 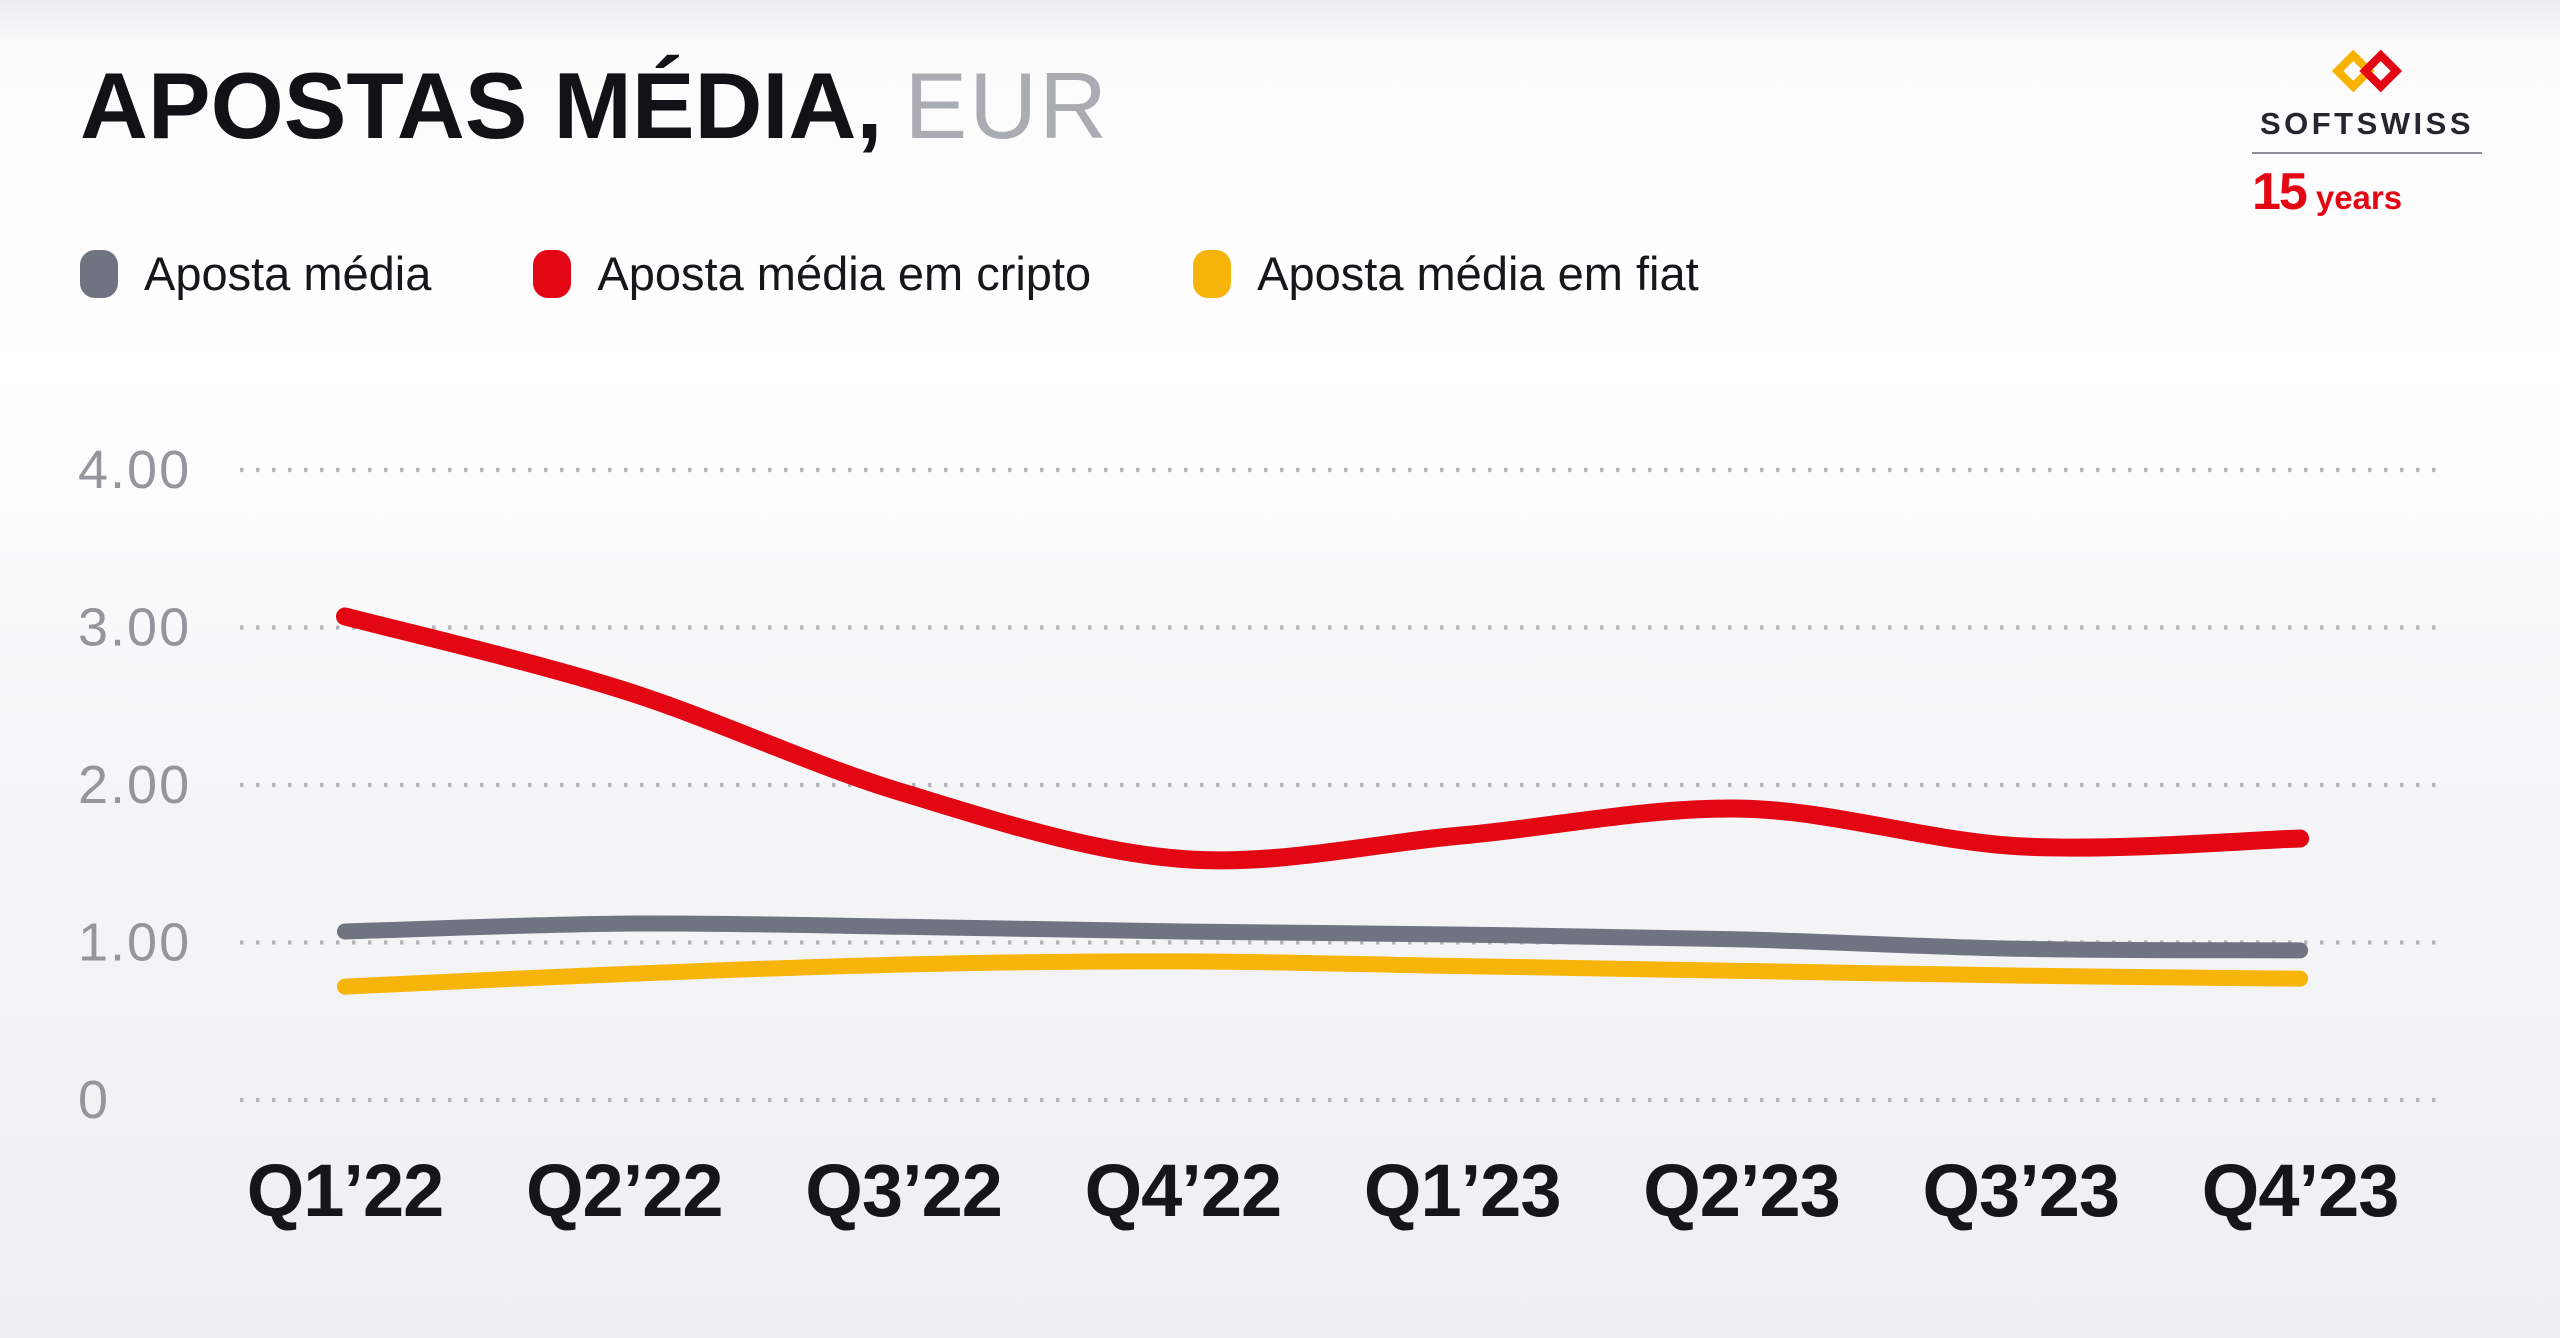 What do you see at coordinates (844, 273) in the screenshot?
I see `legend-label-aposta-media-cripto: Aposta média em cripto` at bounding box center [844, 273].